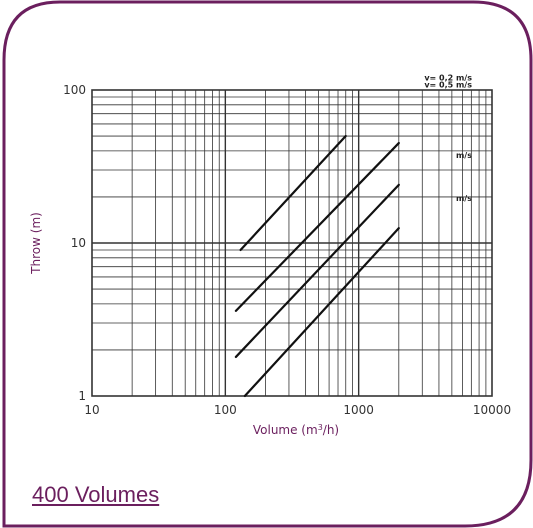 The image size is (533, 528). Describe the element at coordinates (492, 410) in the screenshot. I see `x-tick-label: 10000` at that location.